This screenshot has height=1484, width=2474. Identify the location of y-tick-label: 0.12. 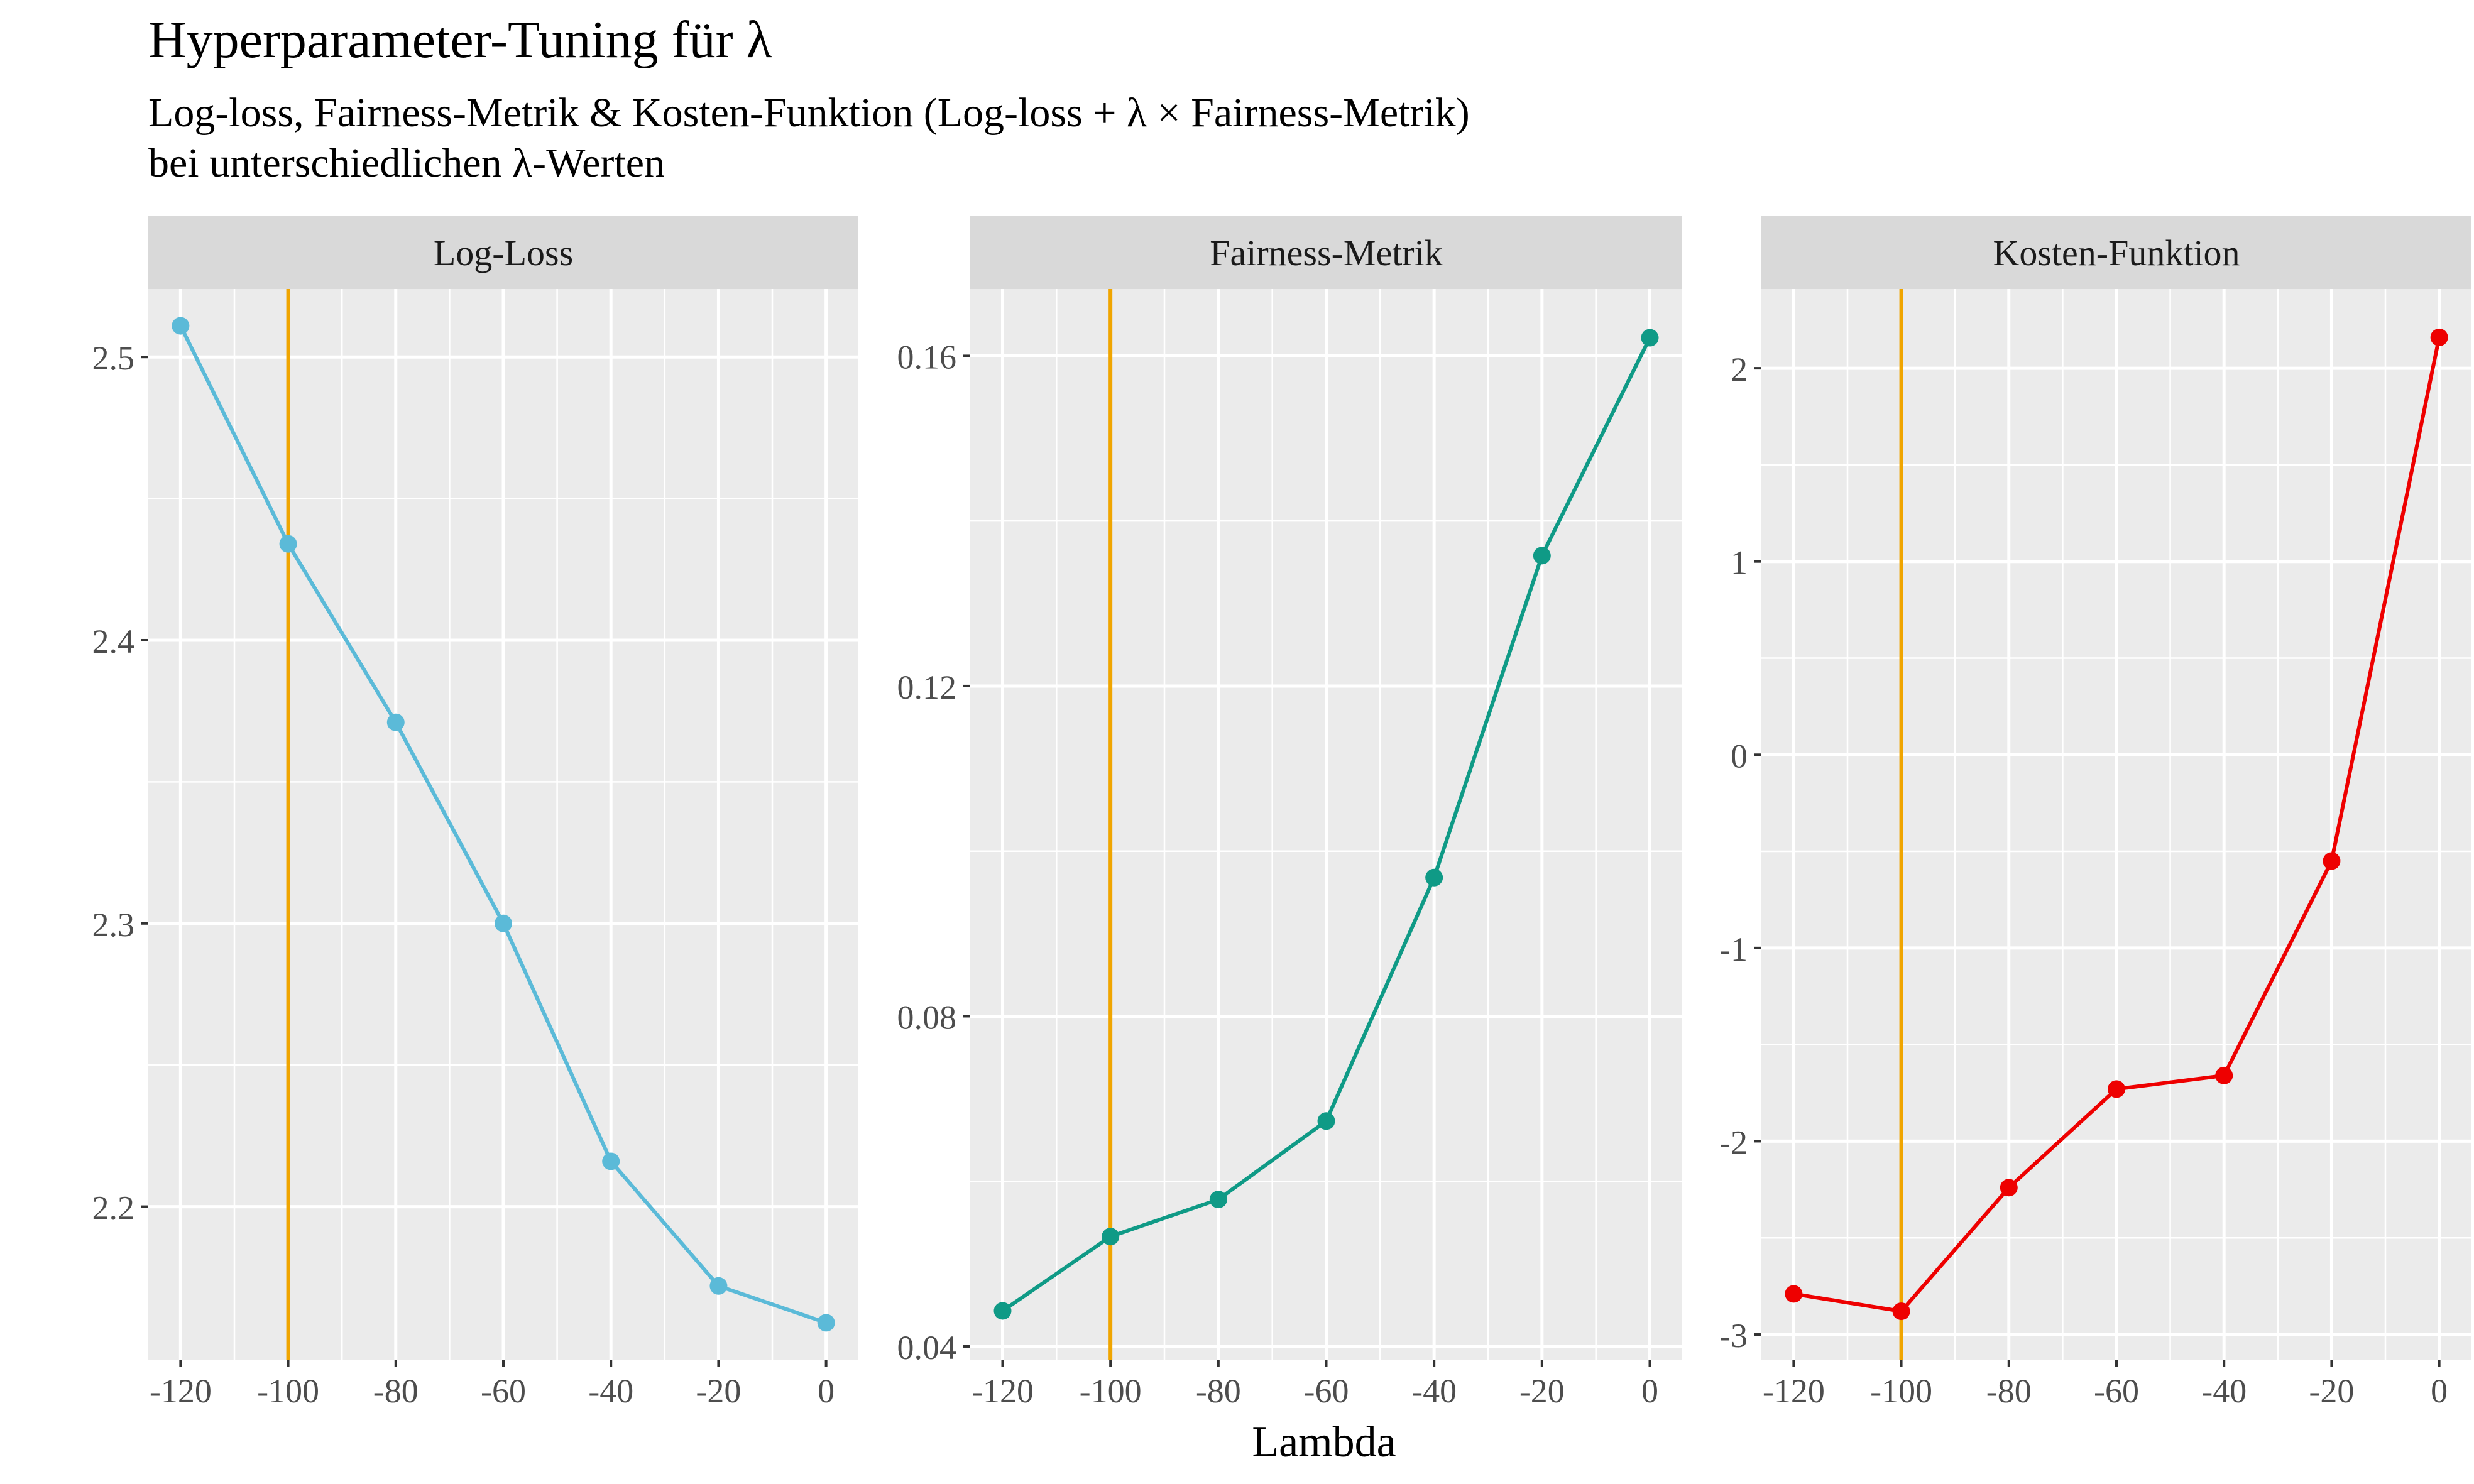
(927, 687).